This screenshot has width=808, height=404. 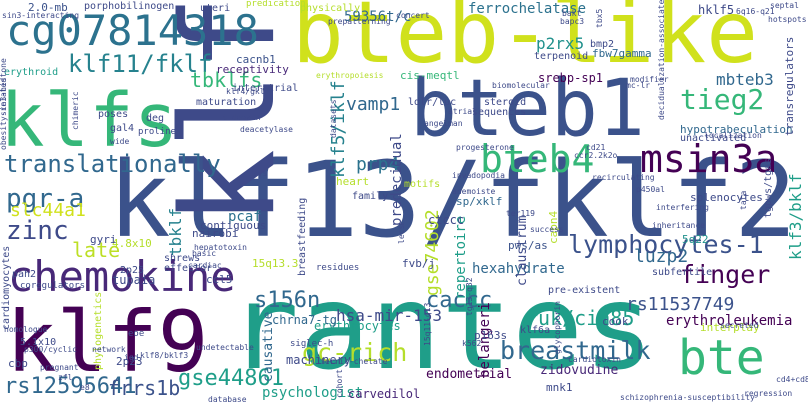 I want to click on word: localization, so click(x=733, y=135).